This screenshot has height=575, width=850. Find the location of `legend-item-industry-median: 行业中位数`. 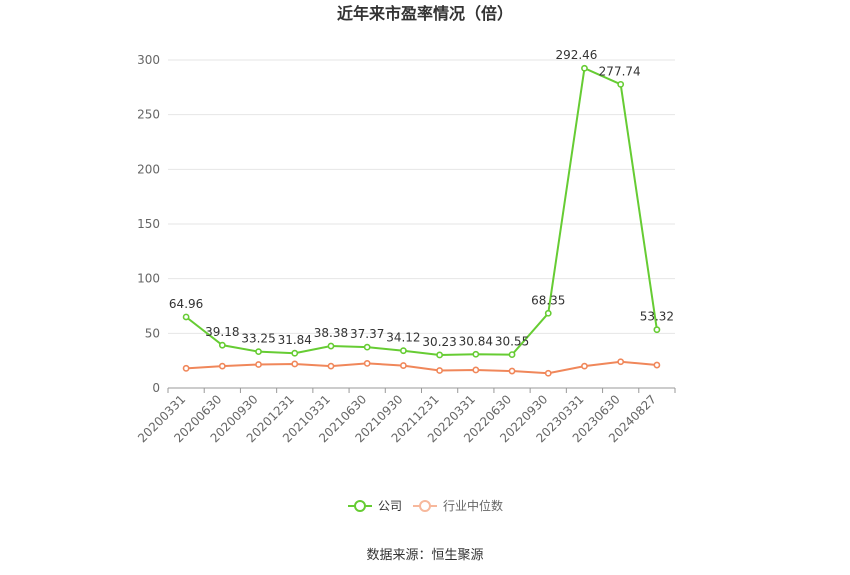

legend-item-industry-median: 行业中位数 is located at coordinates (458, 505).